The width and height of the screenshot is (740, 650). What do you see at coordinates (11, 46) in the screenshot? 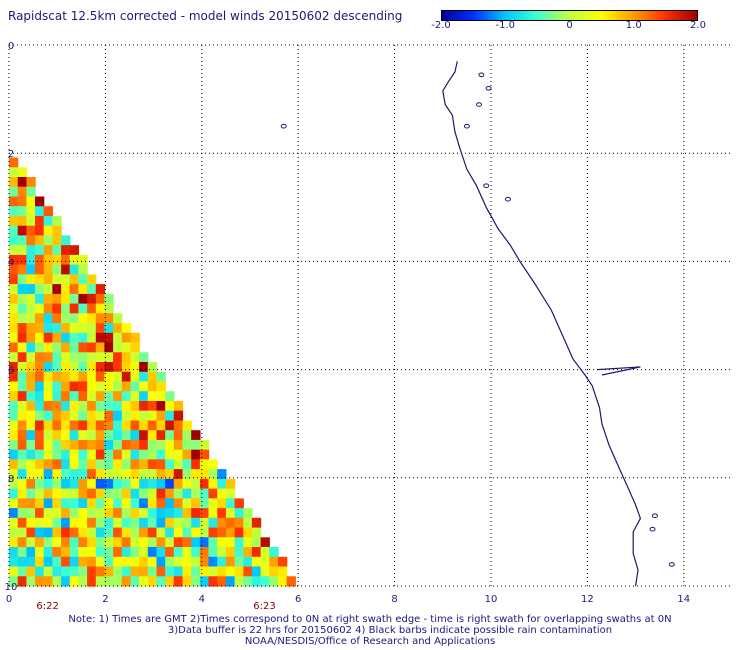
I see `y-axis-tick-label: 0` at bounding box center [11, 46].